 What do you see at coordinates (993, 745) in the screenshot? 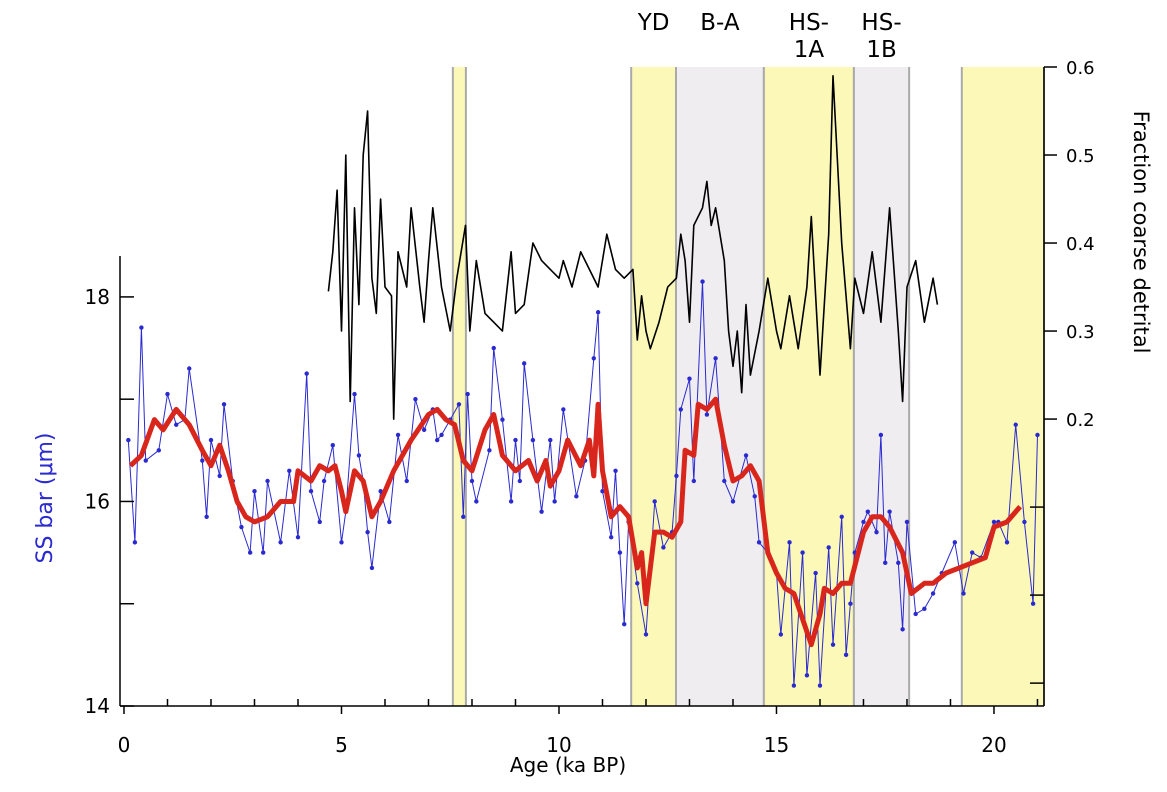
I see `x-tick-label: 20` at bounding box center [993, 745].